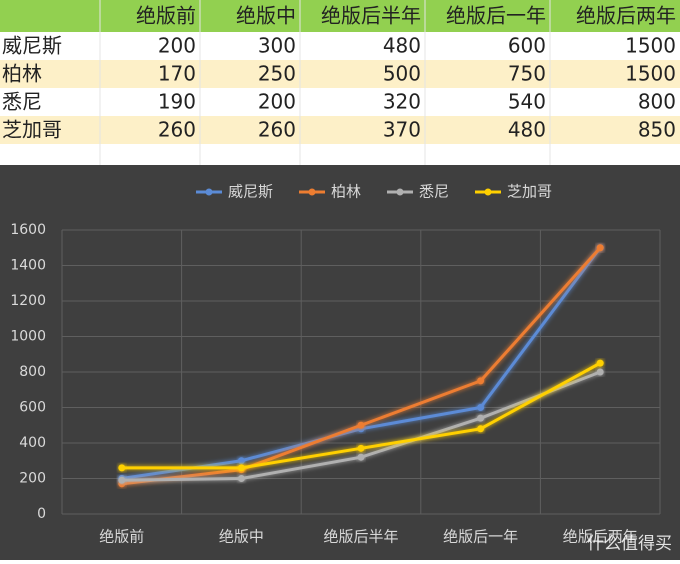  Describe the element at coordinates (32, 130) in the screenshot. I see `row-label: 芝加哥` at that location.